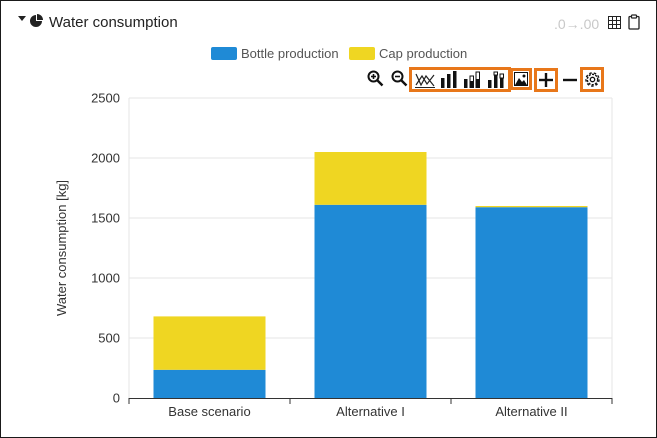 The image size is (657, 438). I want to click on decimals-toggle: .0→.00, so click(577, 24).